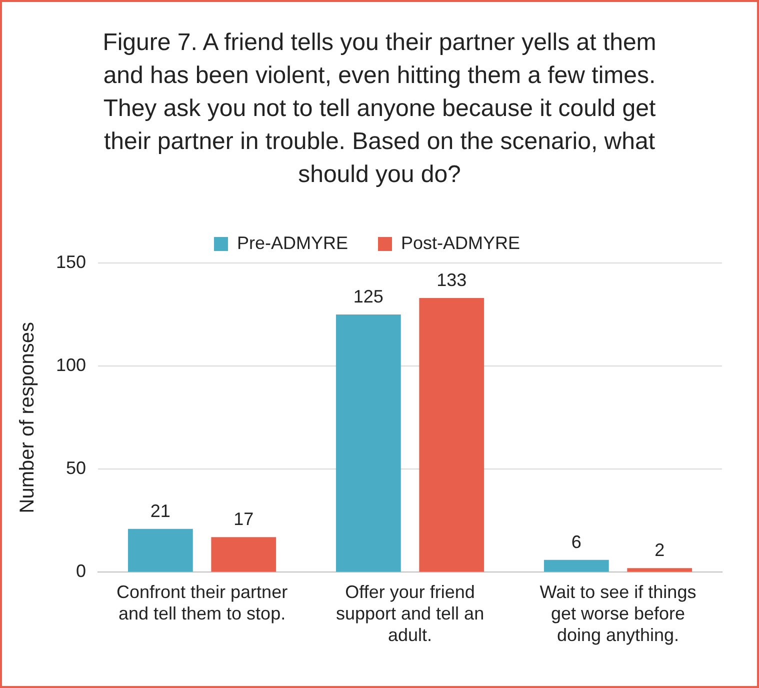 The height and width of the screenshot is (688, 759). What do you see at coordinates (576, 542) in the screenshot?
I see `data-label: 6` at bounding box center [576, 542].